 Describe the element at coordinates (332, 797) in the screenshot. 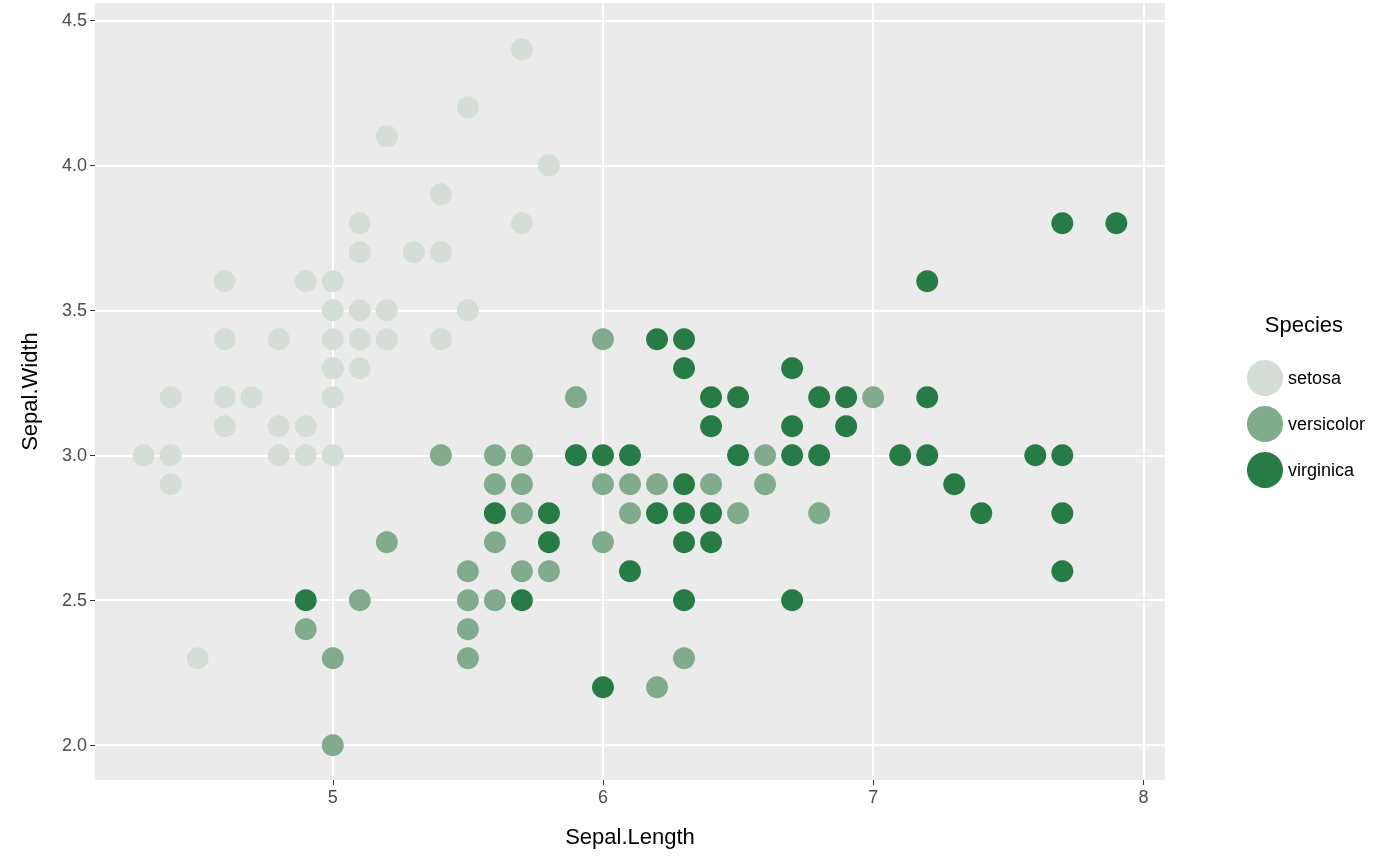

I see `x-tick-label: 5` at that location.